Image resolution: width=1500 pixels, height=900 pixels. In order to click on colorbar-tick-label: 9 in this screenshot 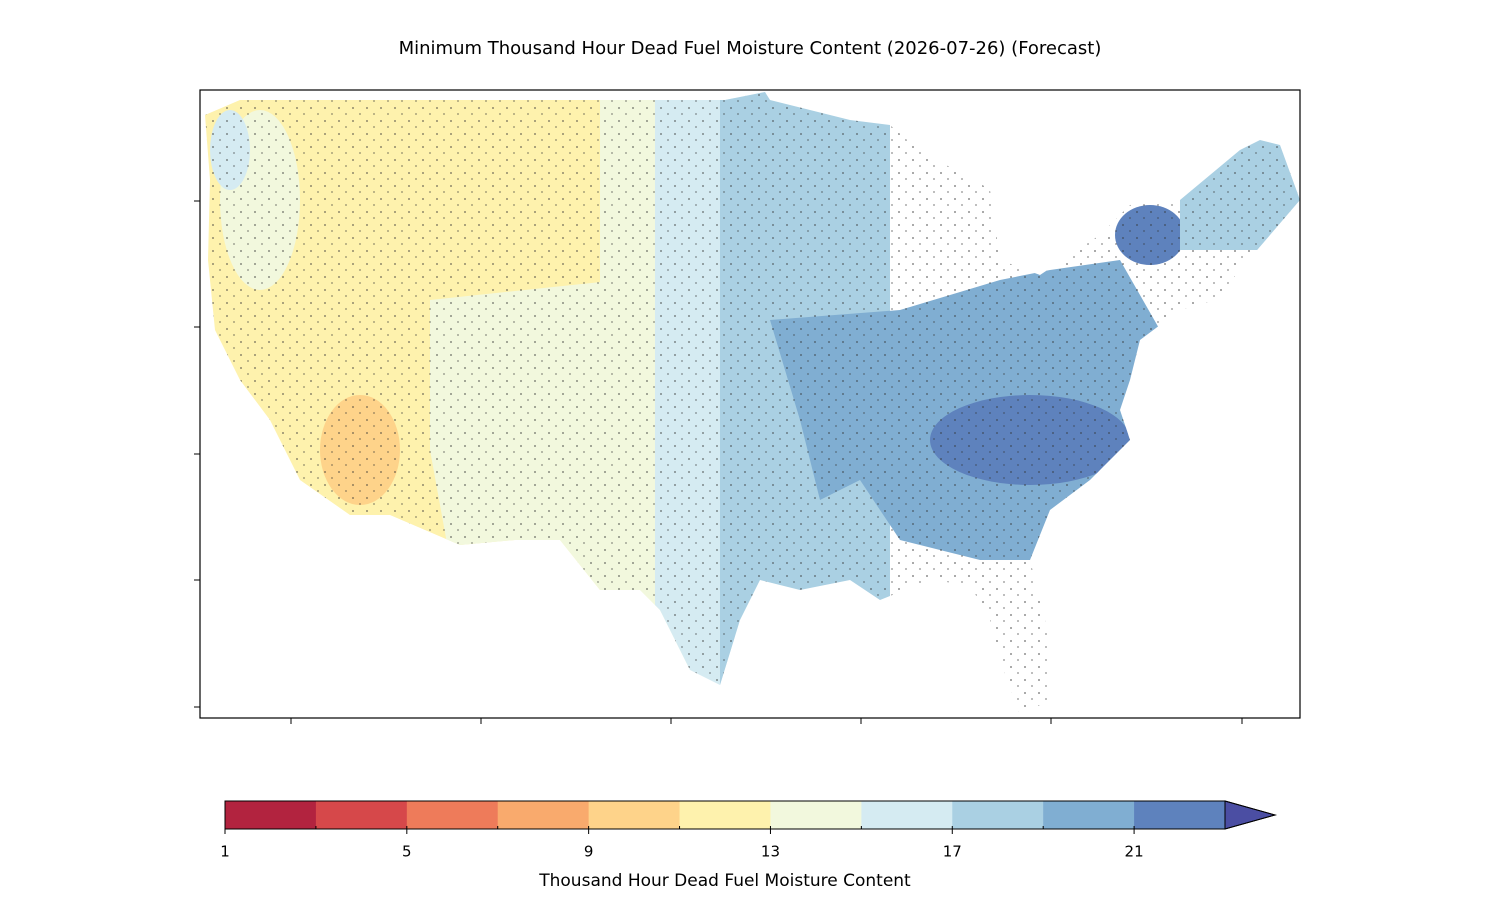, I will do `click(589, 852)`.